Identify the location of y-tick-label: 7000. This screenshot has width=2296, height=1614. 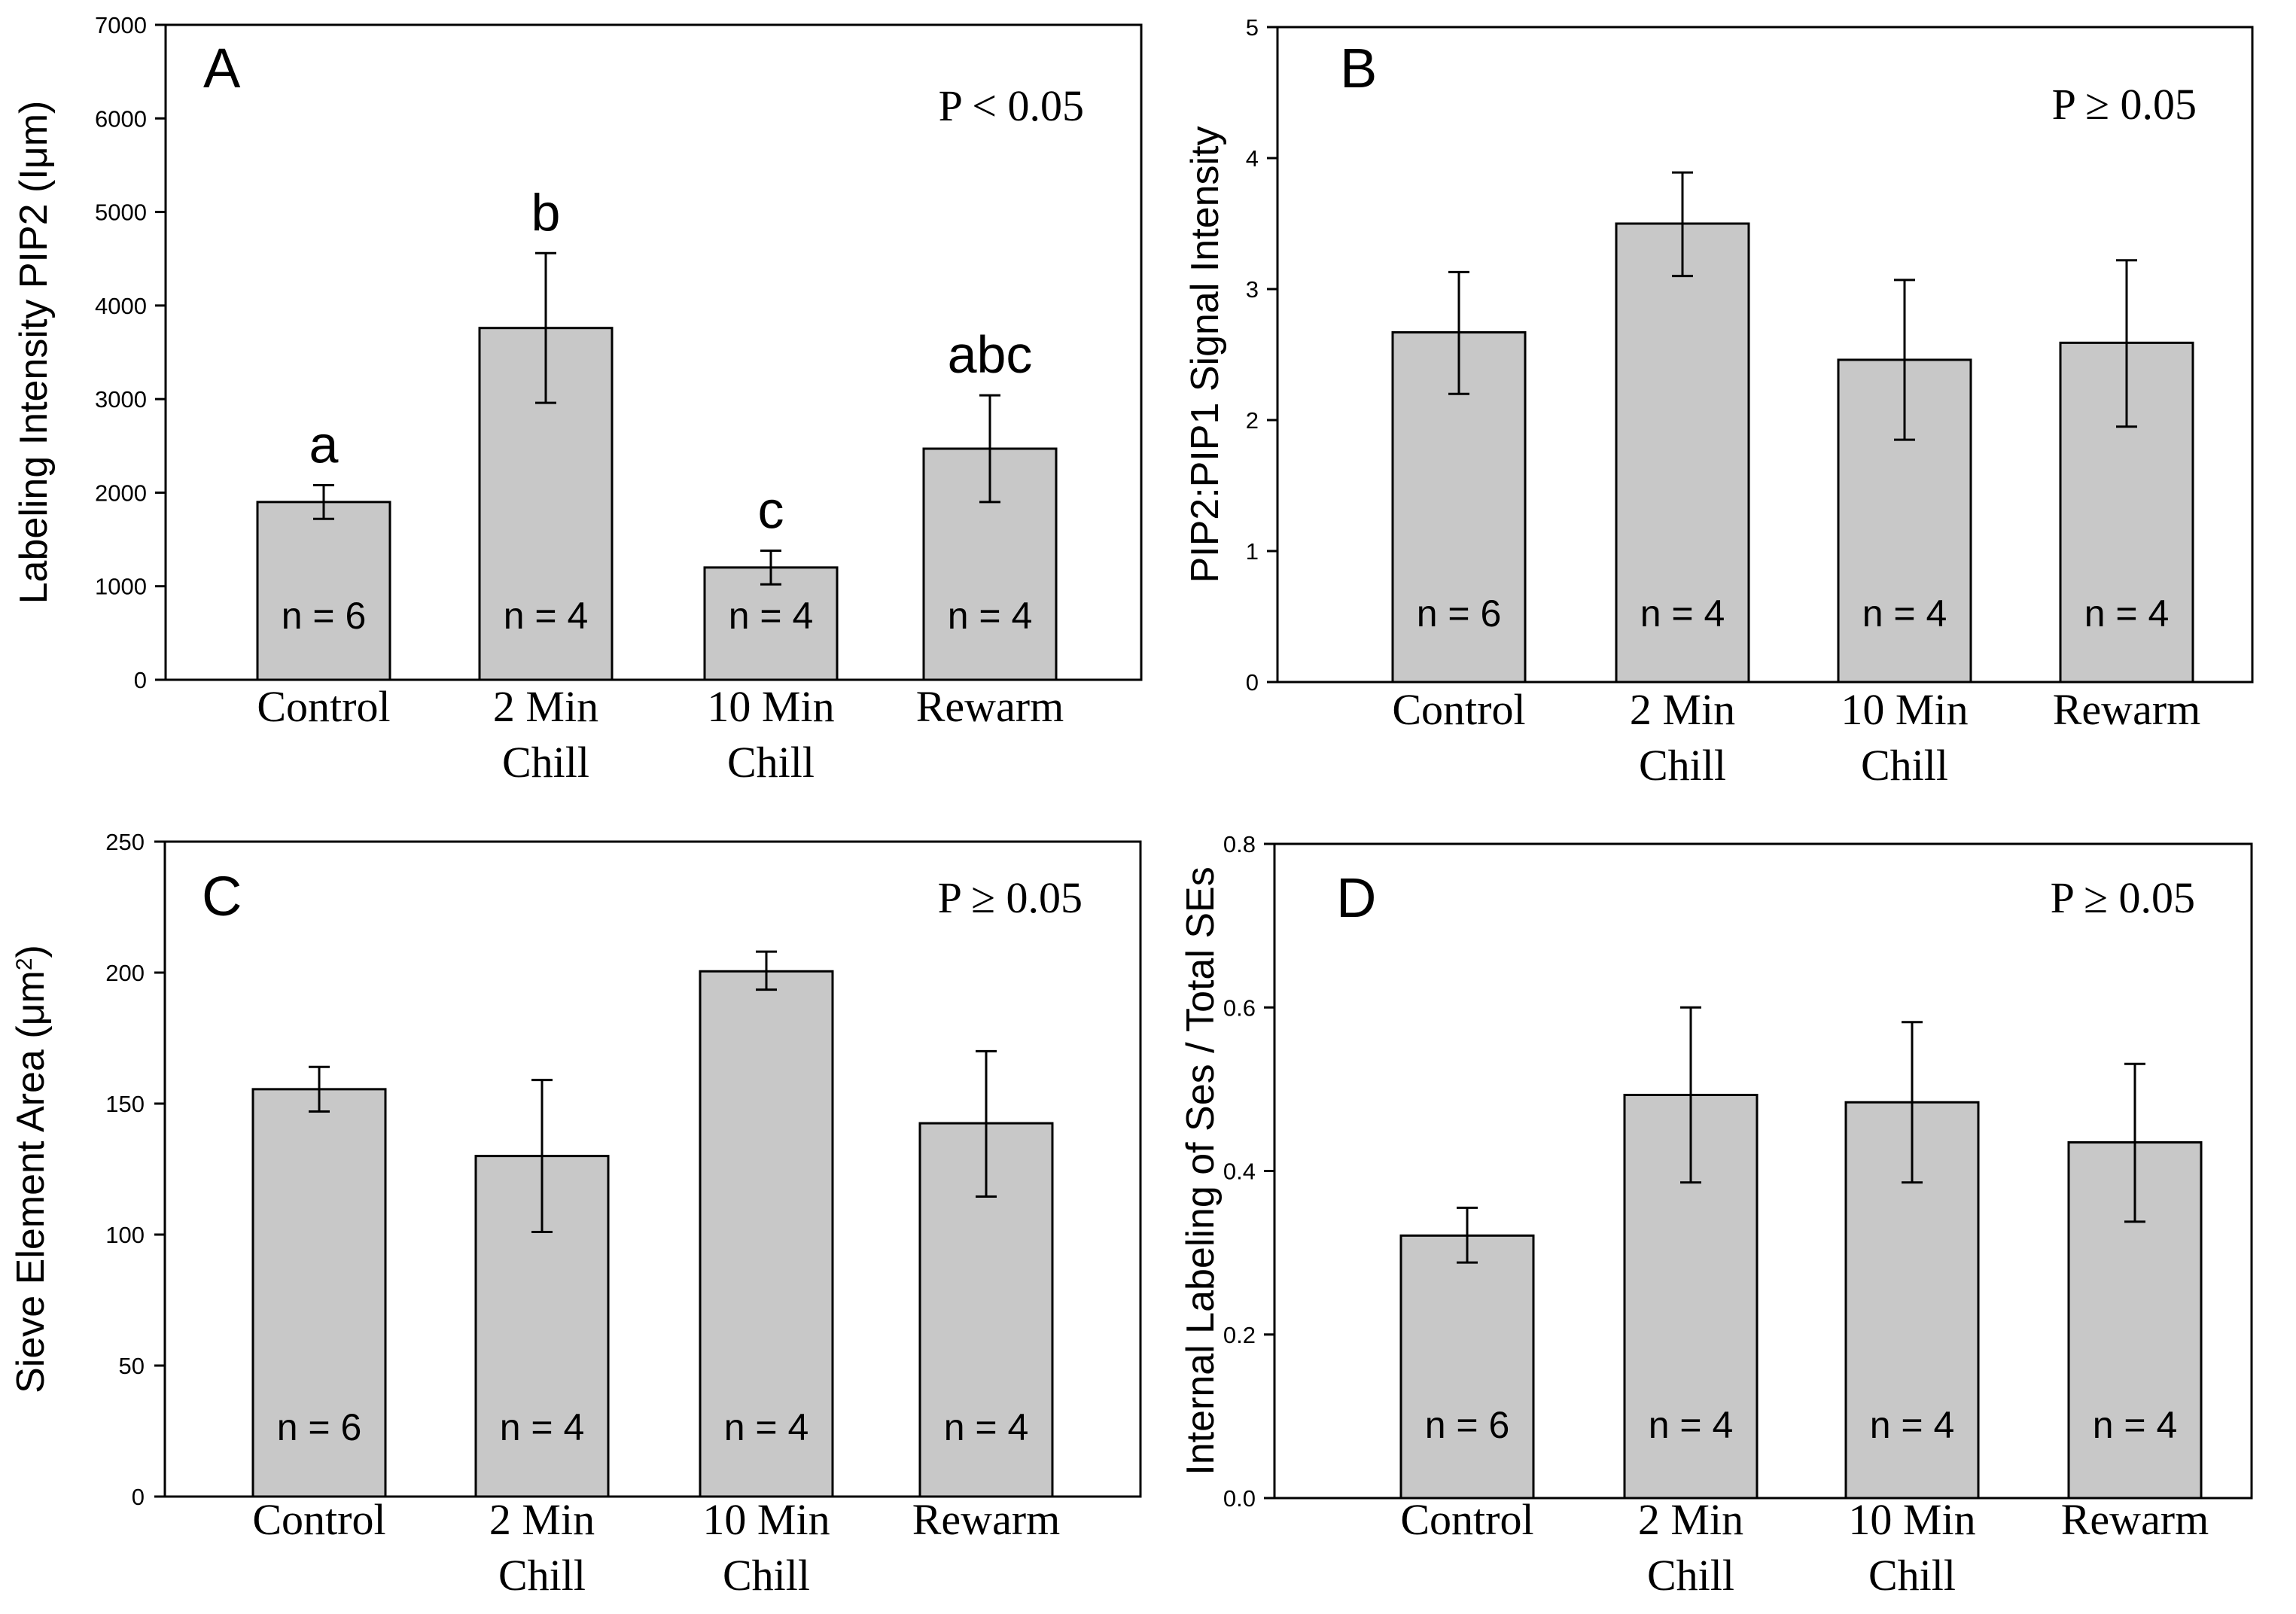
(121, 25).